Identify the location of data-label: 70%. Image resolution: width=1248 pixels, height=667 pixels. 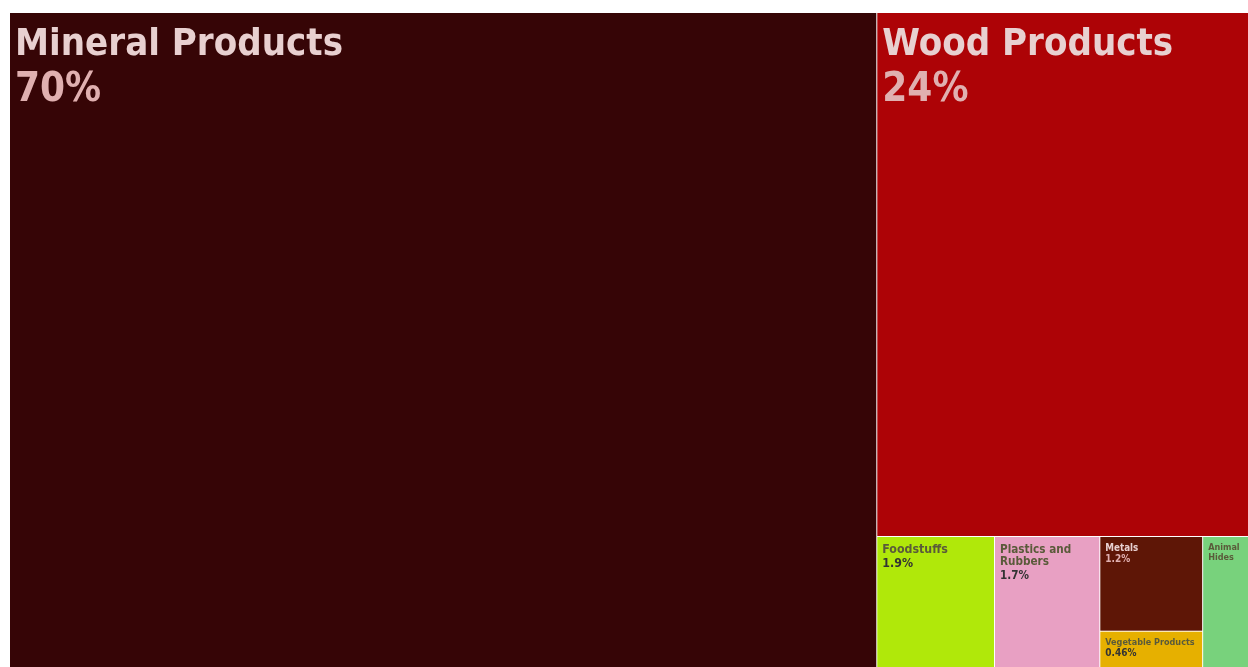
(58, 87).